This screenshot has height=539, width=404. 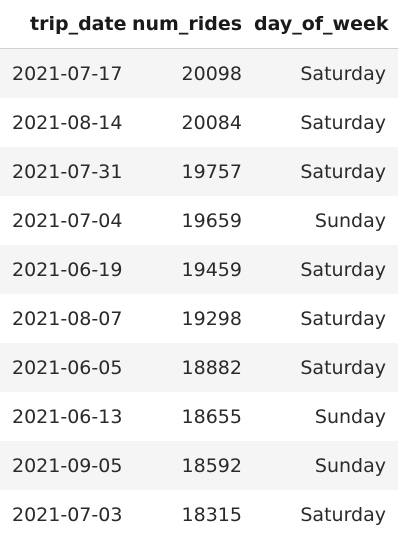 I want to click on cell-num-rides: 19659, so click(x=193, y=220).